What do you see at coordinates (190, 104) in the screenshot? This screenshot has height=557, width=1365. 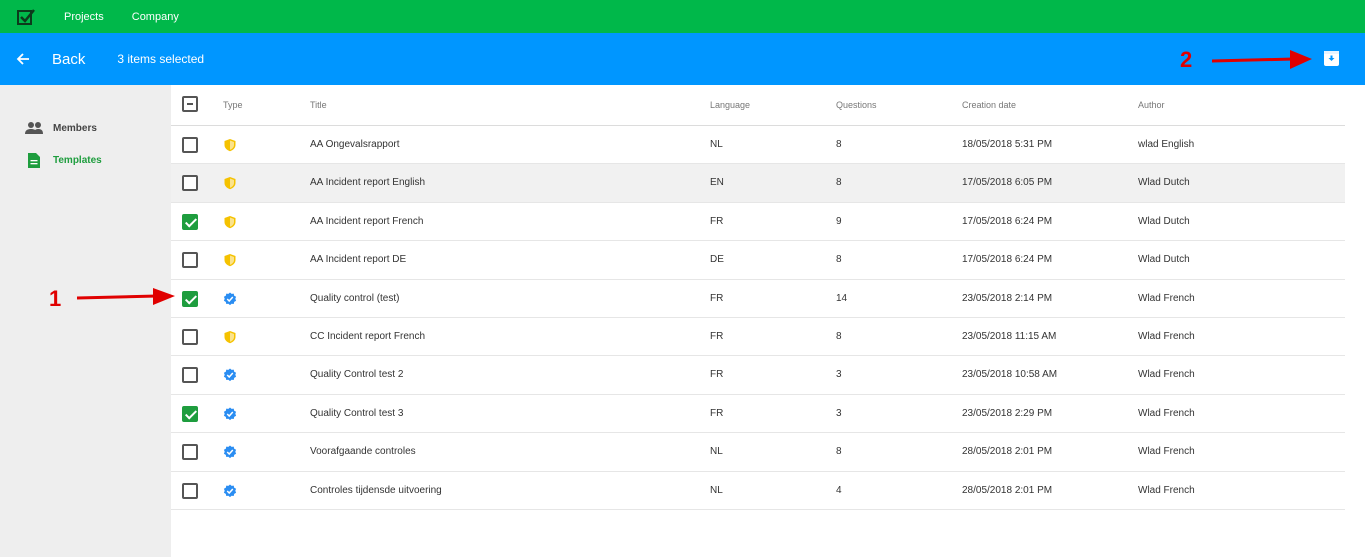 I see `select-all-checkbox` at bounding box center [190, 104].